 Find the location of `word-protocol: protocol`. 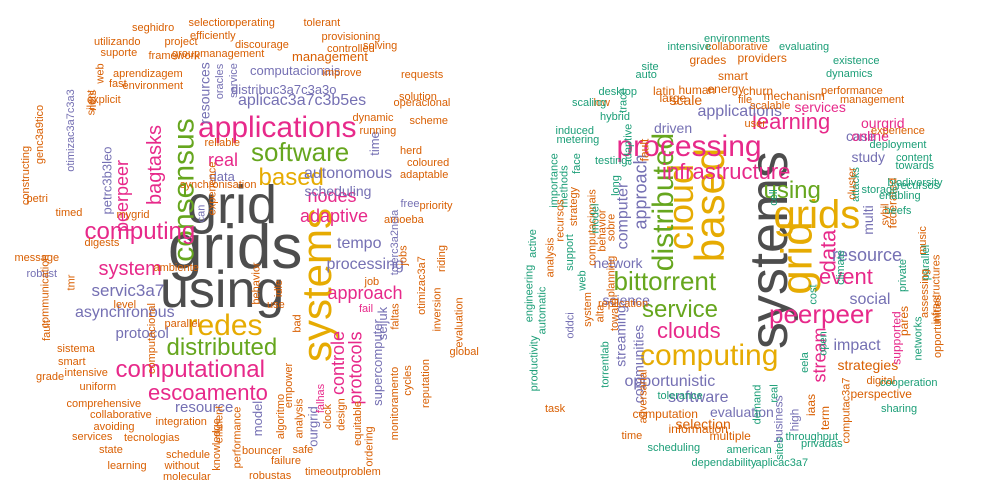

word-protocol: protocol is located at coordinates (142, 333).